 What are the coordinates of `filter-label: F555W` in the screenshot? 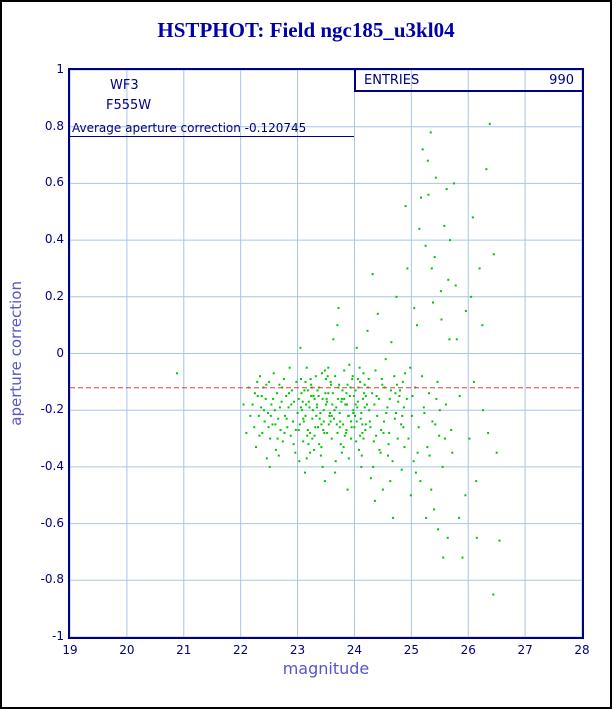 It's located at (129, 105).